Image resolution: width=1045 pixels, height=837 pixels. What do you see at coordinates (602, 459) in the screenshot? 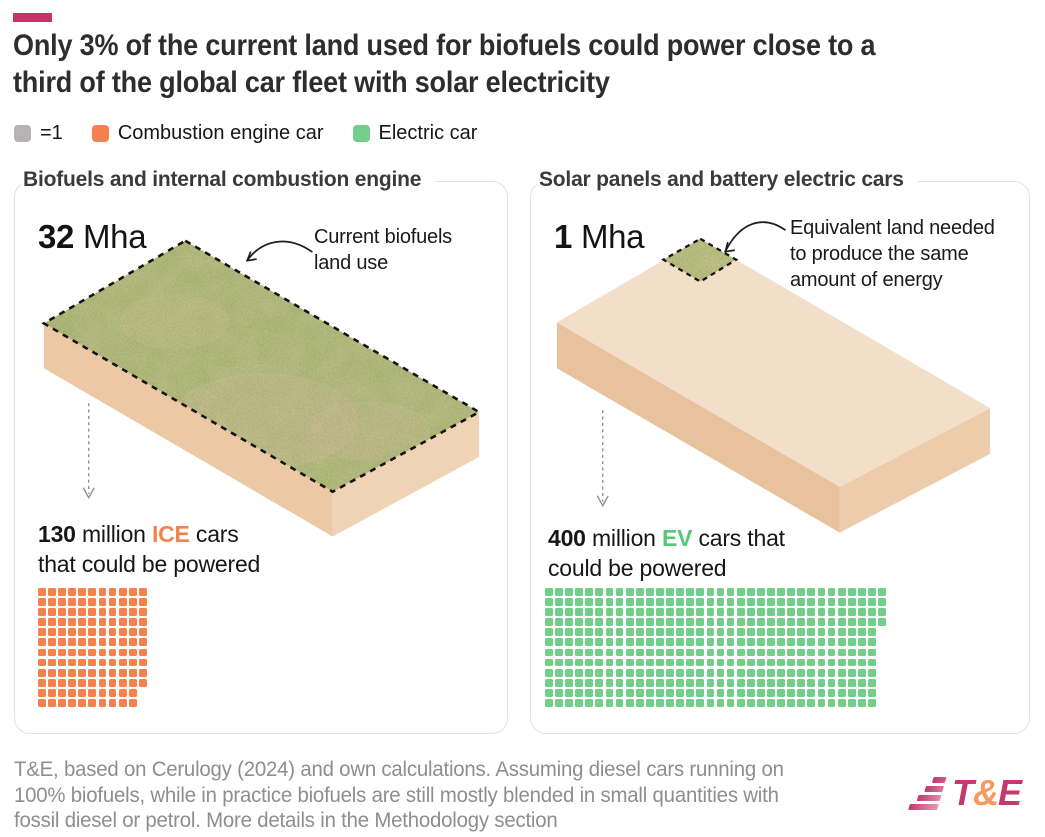
I see `down-arrow-icon` at bounding box center [602, 459].